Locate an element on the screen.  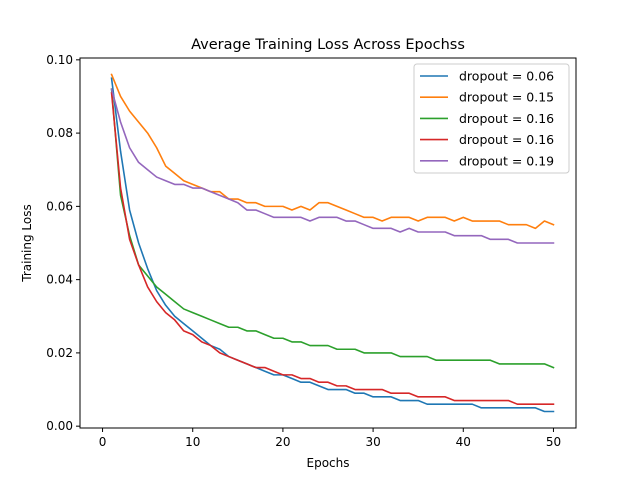
x-tick-label: 40 is located at coordinates (463, 442).